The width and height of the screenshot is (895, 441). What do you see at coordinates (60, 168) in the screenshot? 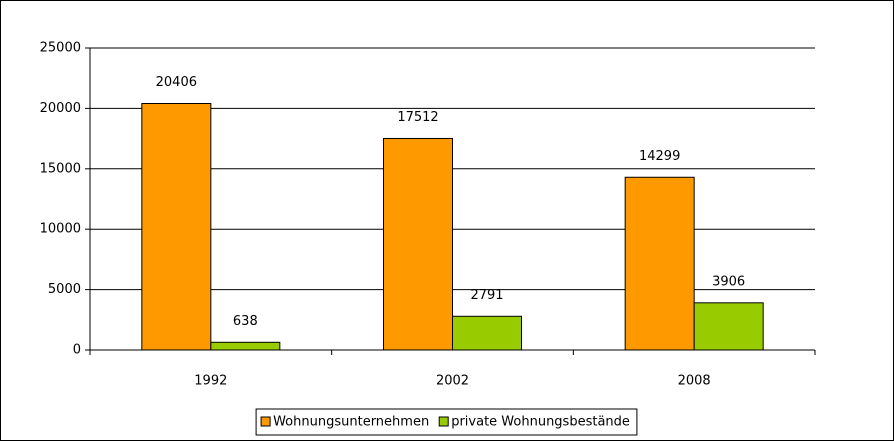
I see `y-tick-label: 15000` at bounding box center [60, 168].